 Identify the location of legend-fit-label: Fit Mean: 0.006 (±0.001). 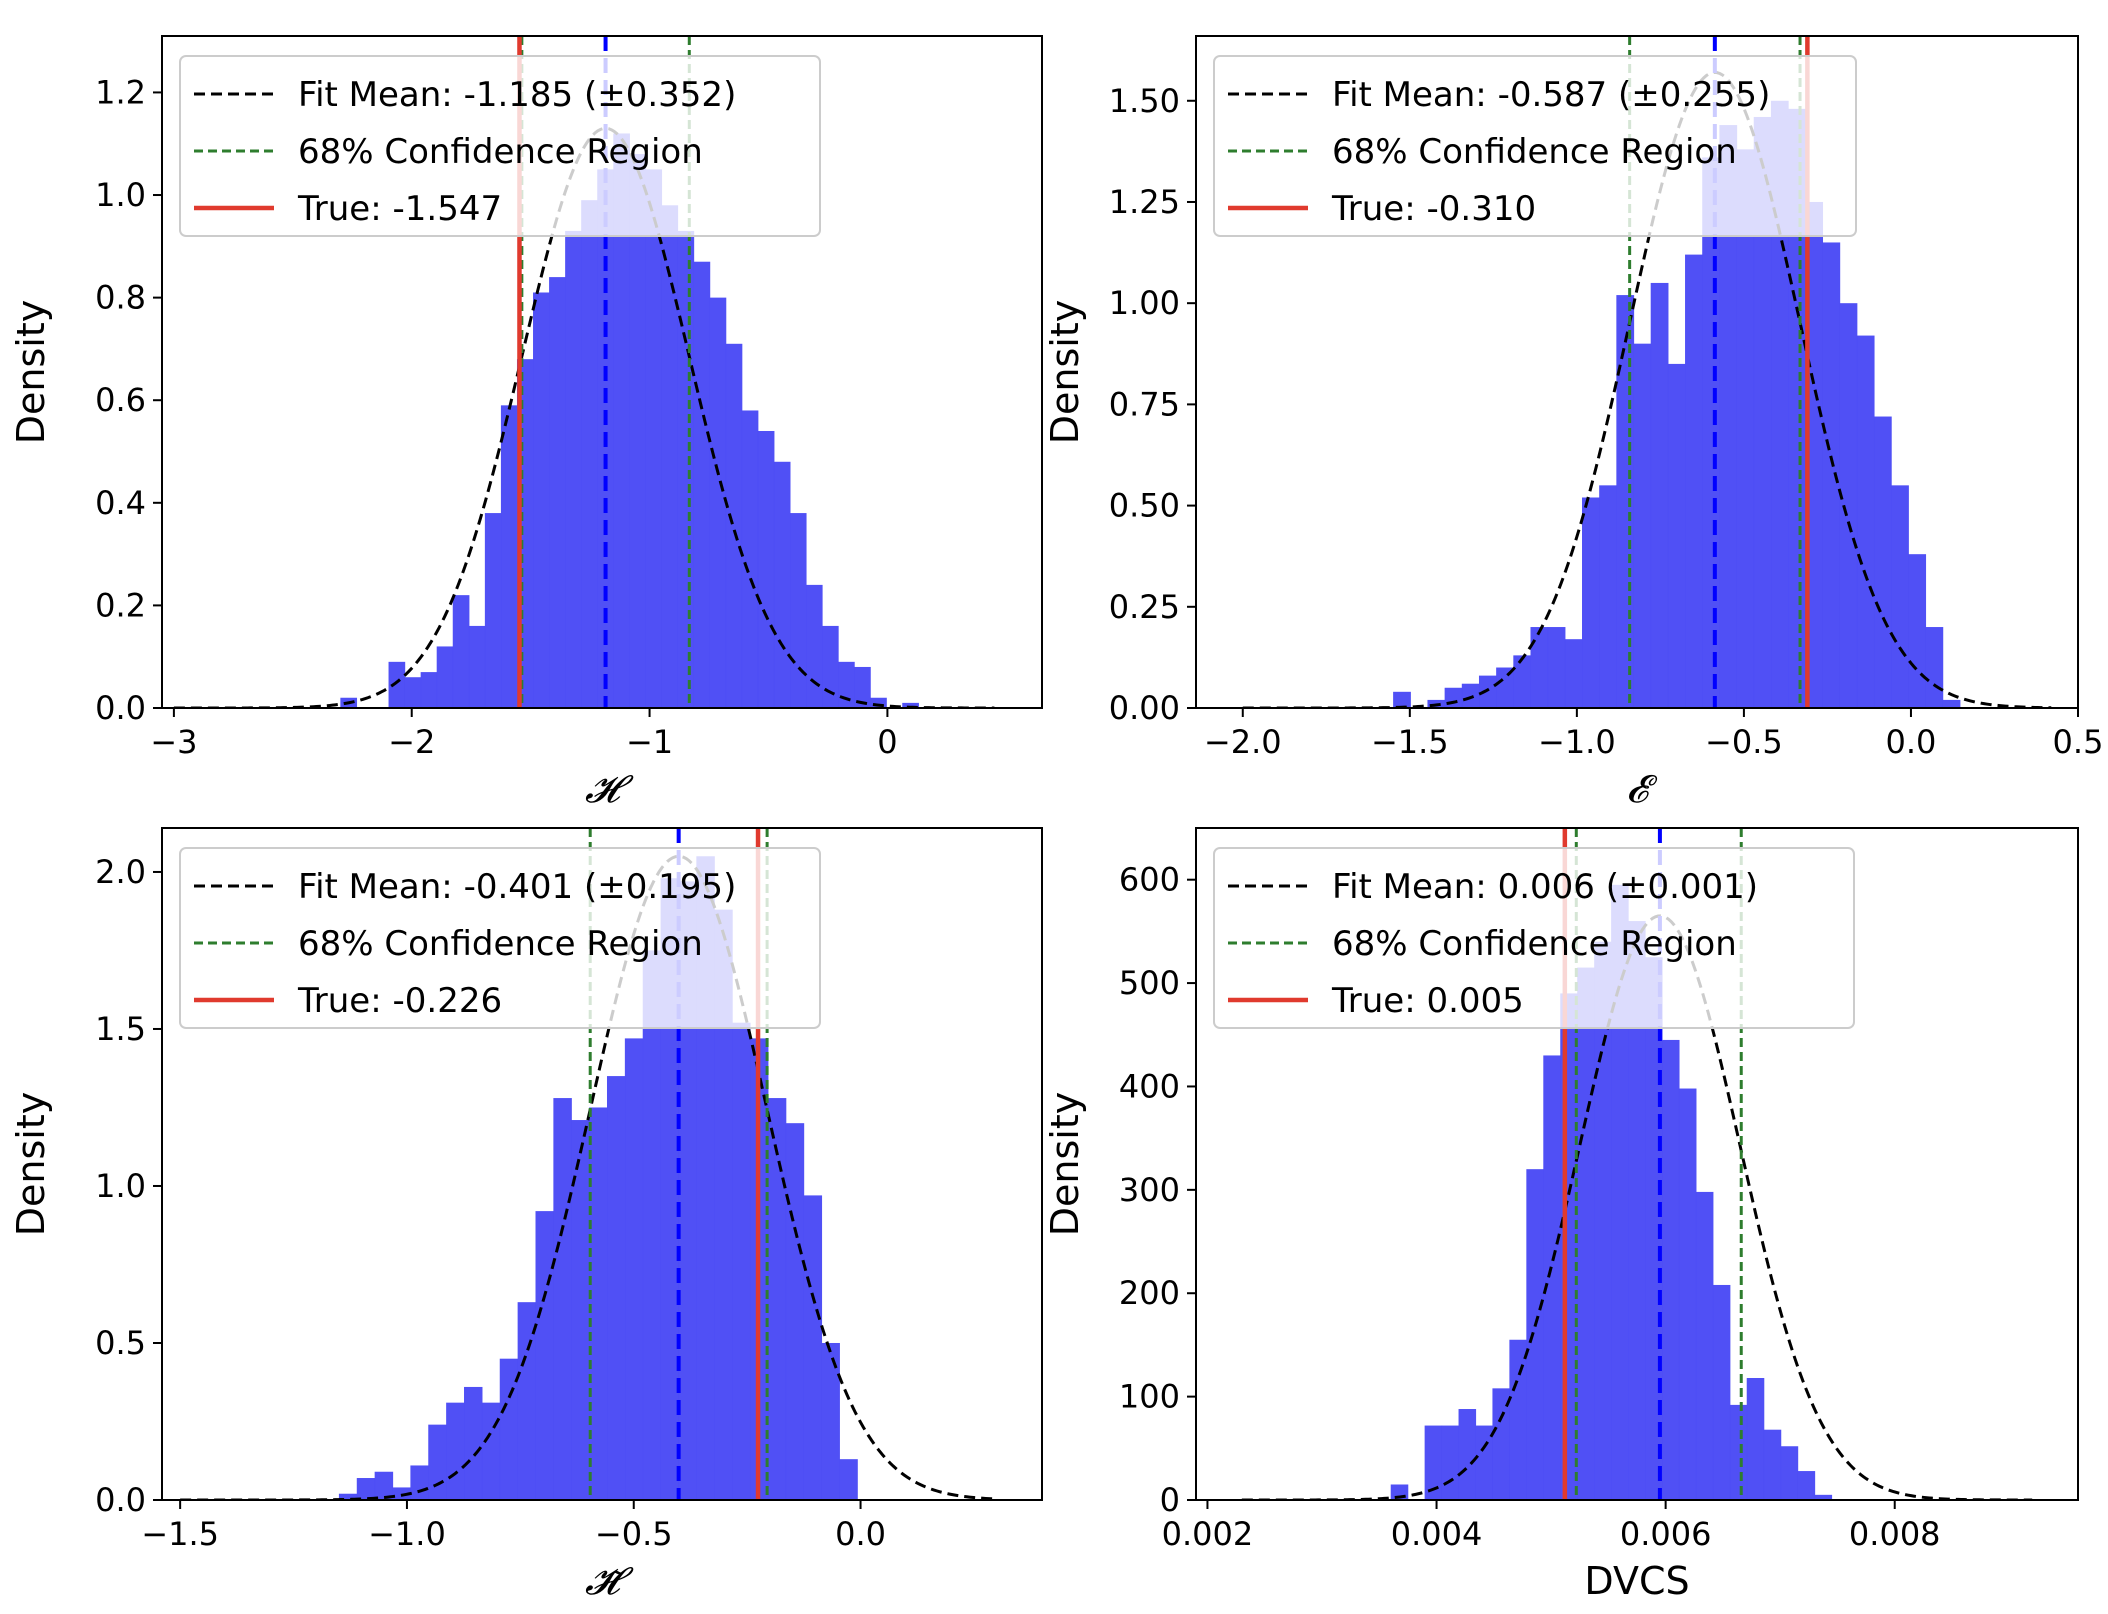
(1545, 887).